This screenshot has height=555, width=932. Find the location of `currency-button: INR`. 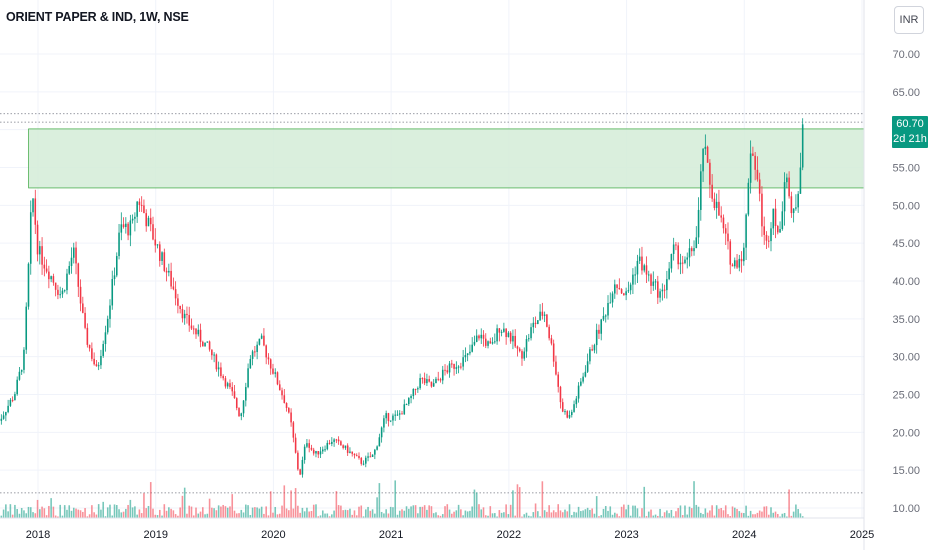

currency-button: INR is located at coordinates (909, 20).